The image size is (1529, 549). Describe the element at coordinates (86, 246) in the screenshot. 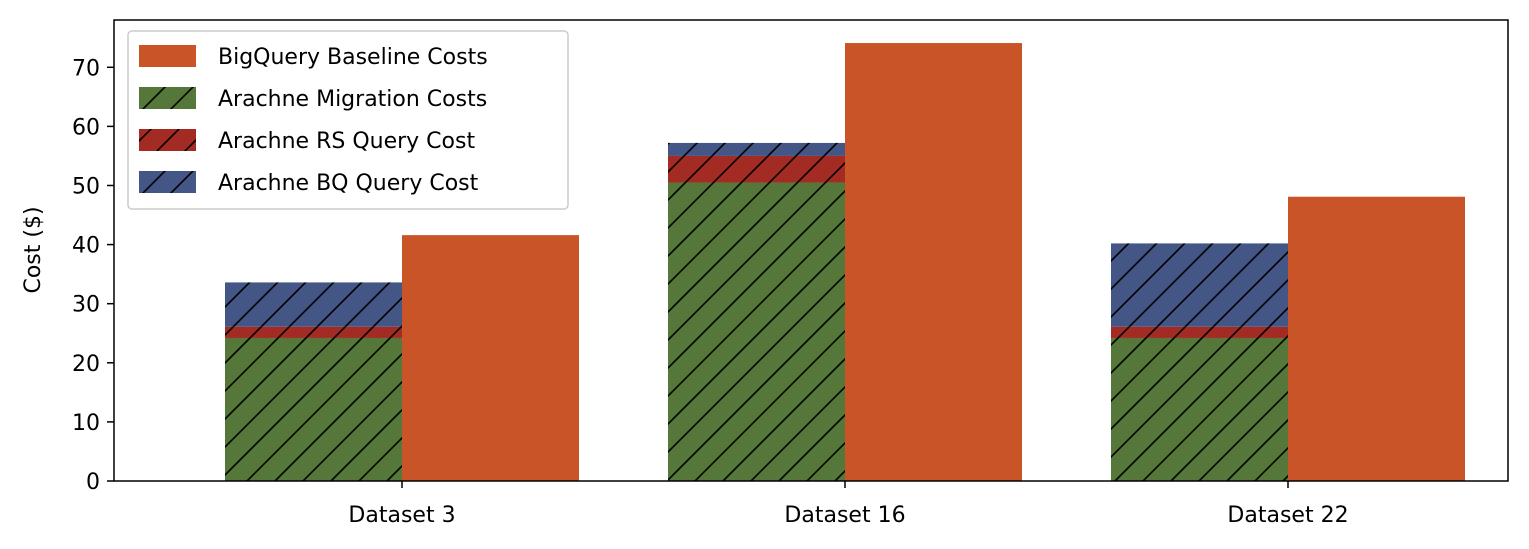

I see `y-tick-label-40: 40` at that location.